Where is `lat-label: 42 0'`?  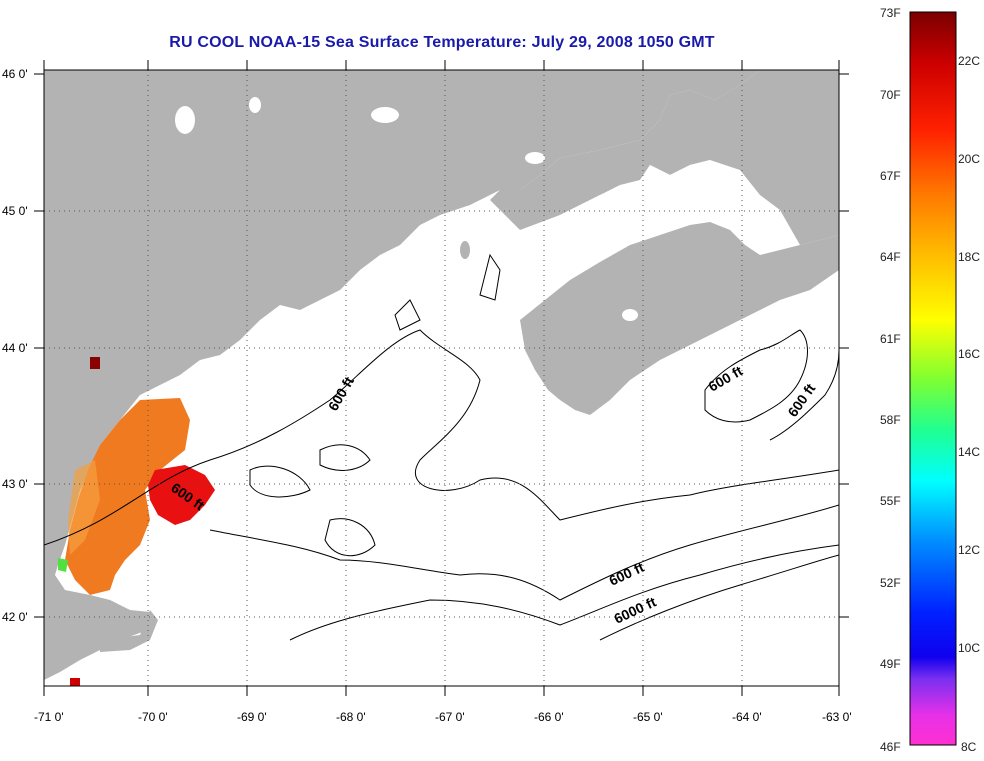
lat-label: 42 0' is located at coordinates (15, 617).